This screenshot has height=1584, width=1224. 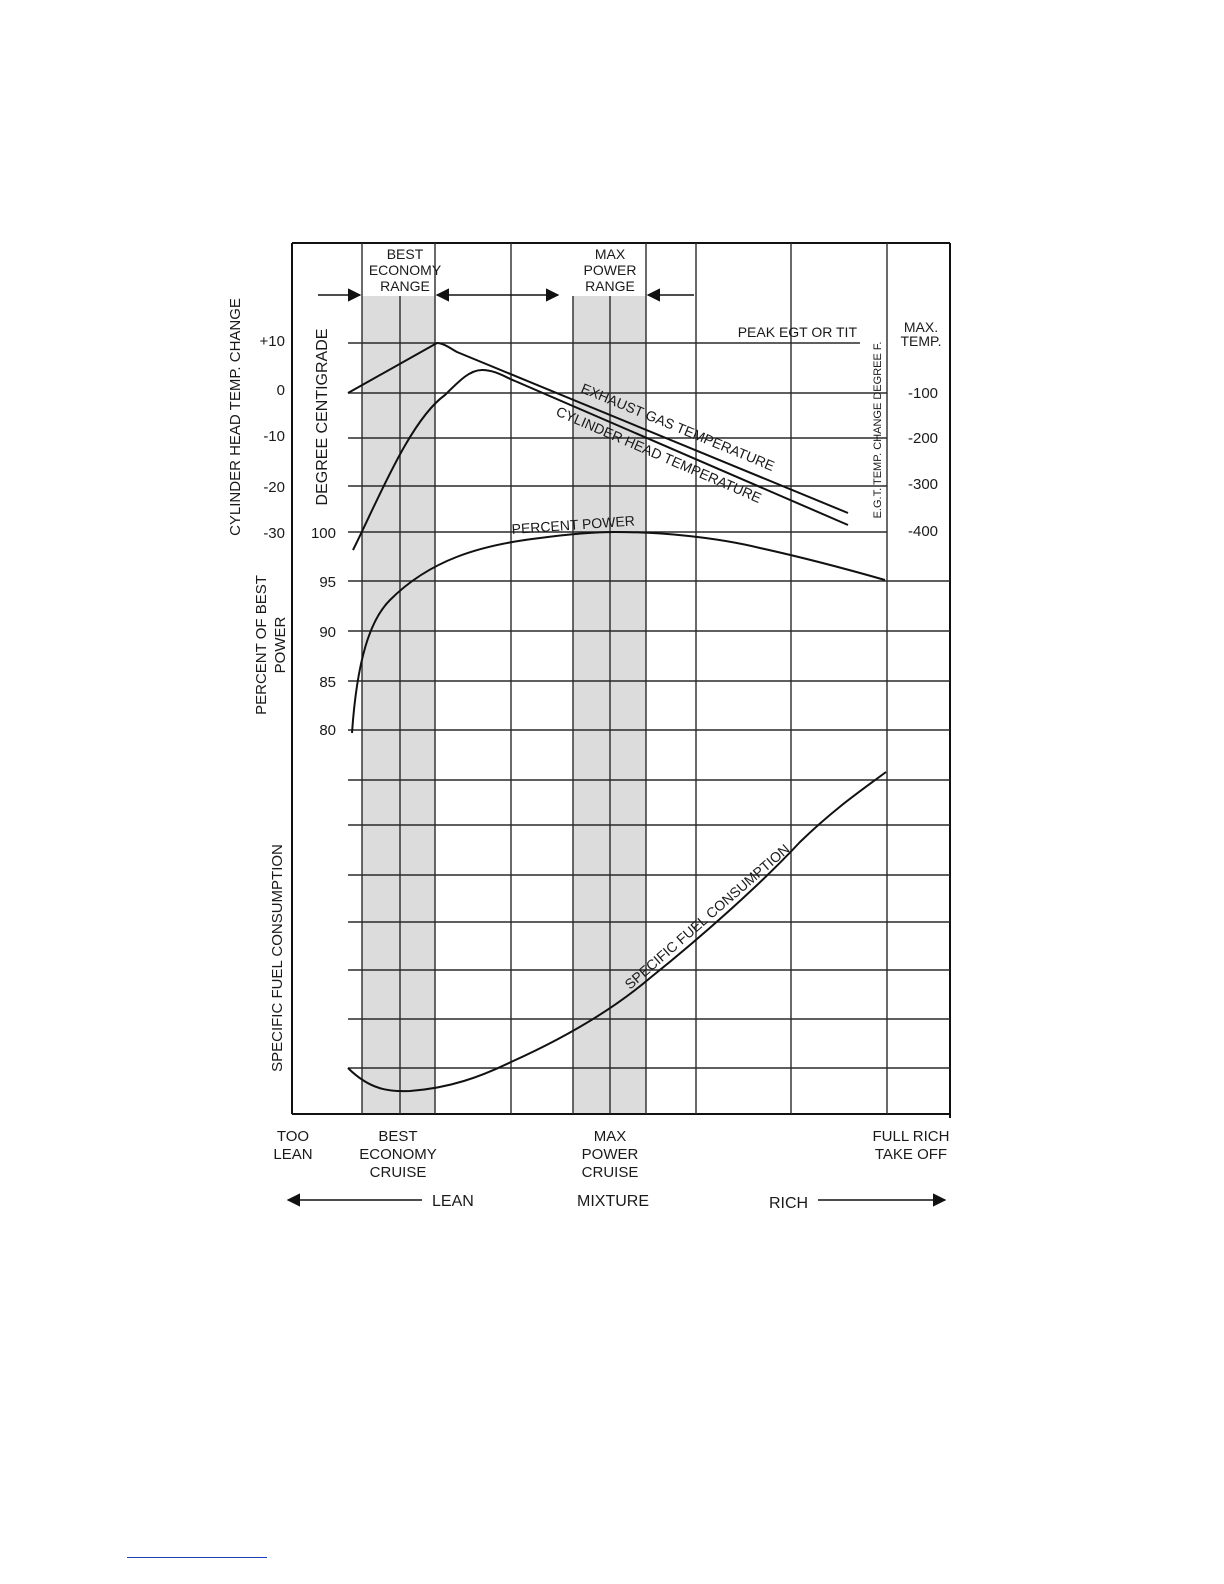 What do you see at coordinates (197, 1557) in the screenshot?
I see `footnote-separator` at bounding box center [197, 1557].